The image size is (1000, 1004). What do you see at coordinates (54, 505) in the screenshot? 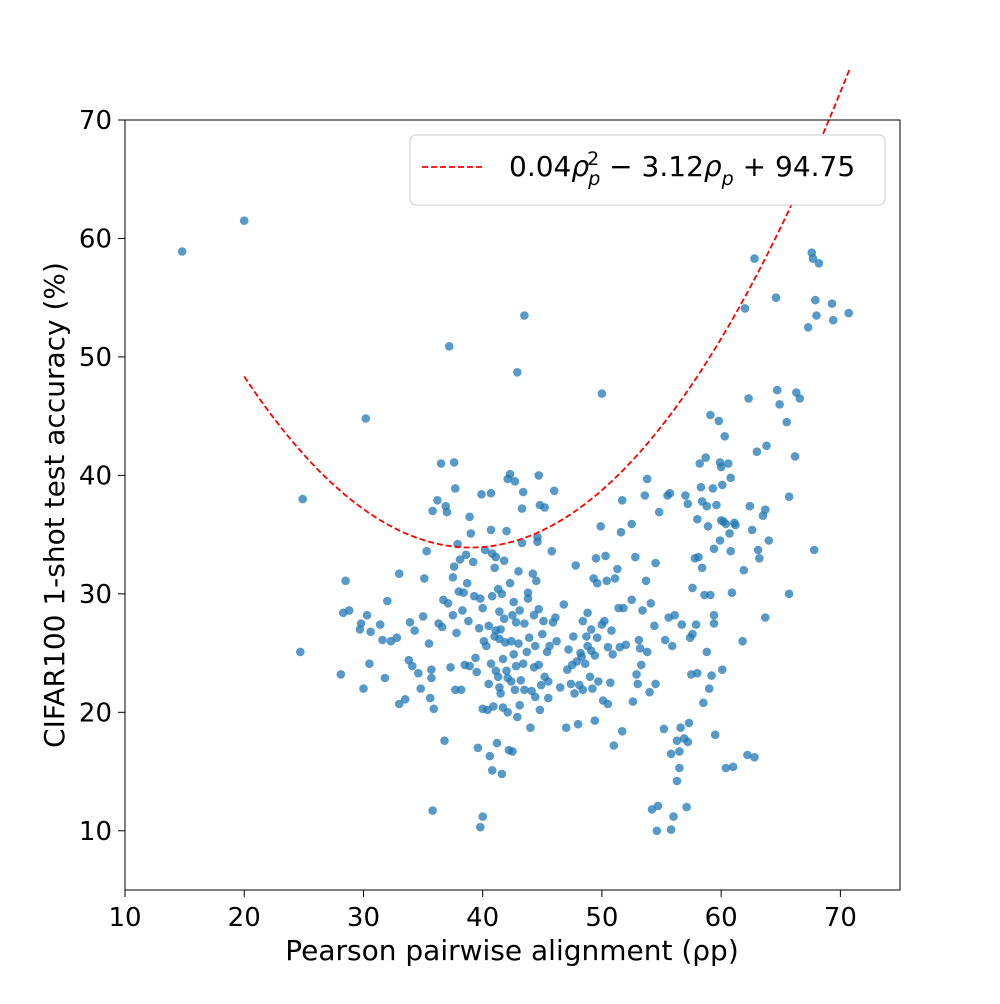
I see `y-axis-label: CIFAR100 1-shot test accuracy (%)` at bounding box center [54, 505].